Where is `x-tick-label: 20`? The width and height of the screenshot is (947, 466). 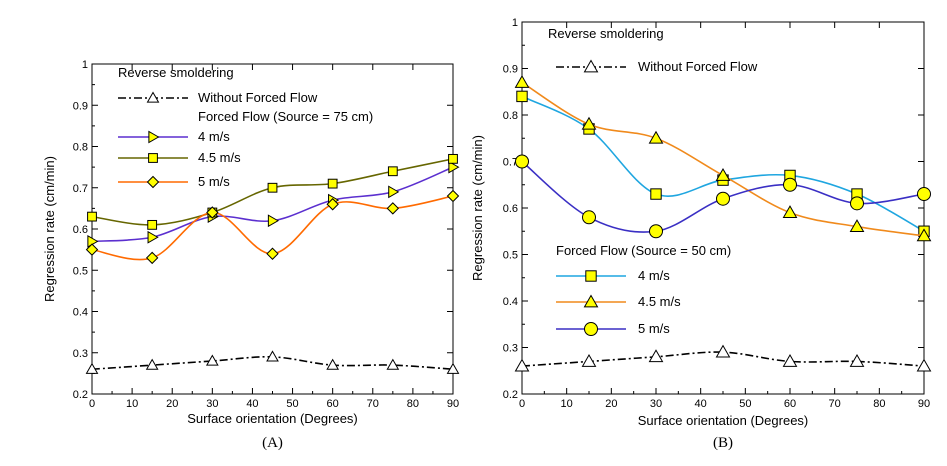 x-tick-label: 20 is located at coordinates (172, 404).